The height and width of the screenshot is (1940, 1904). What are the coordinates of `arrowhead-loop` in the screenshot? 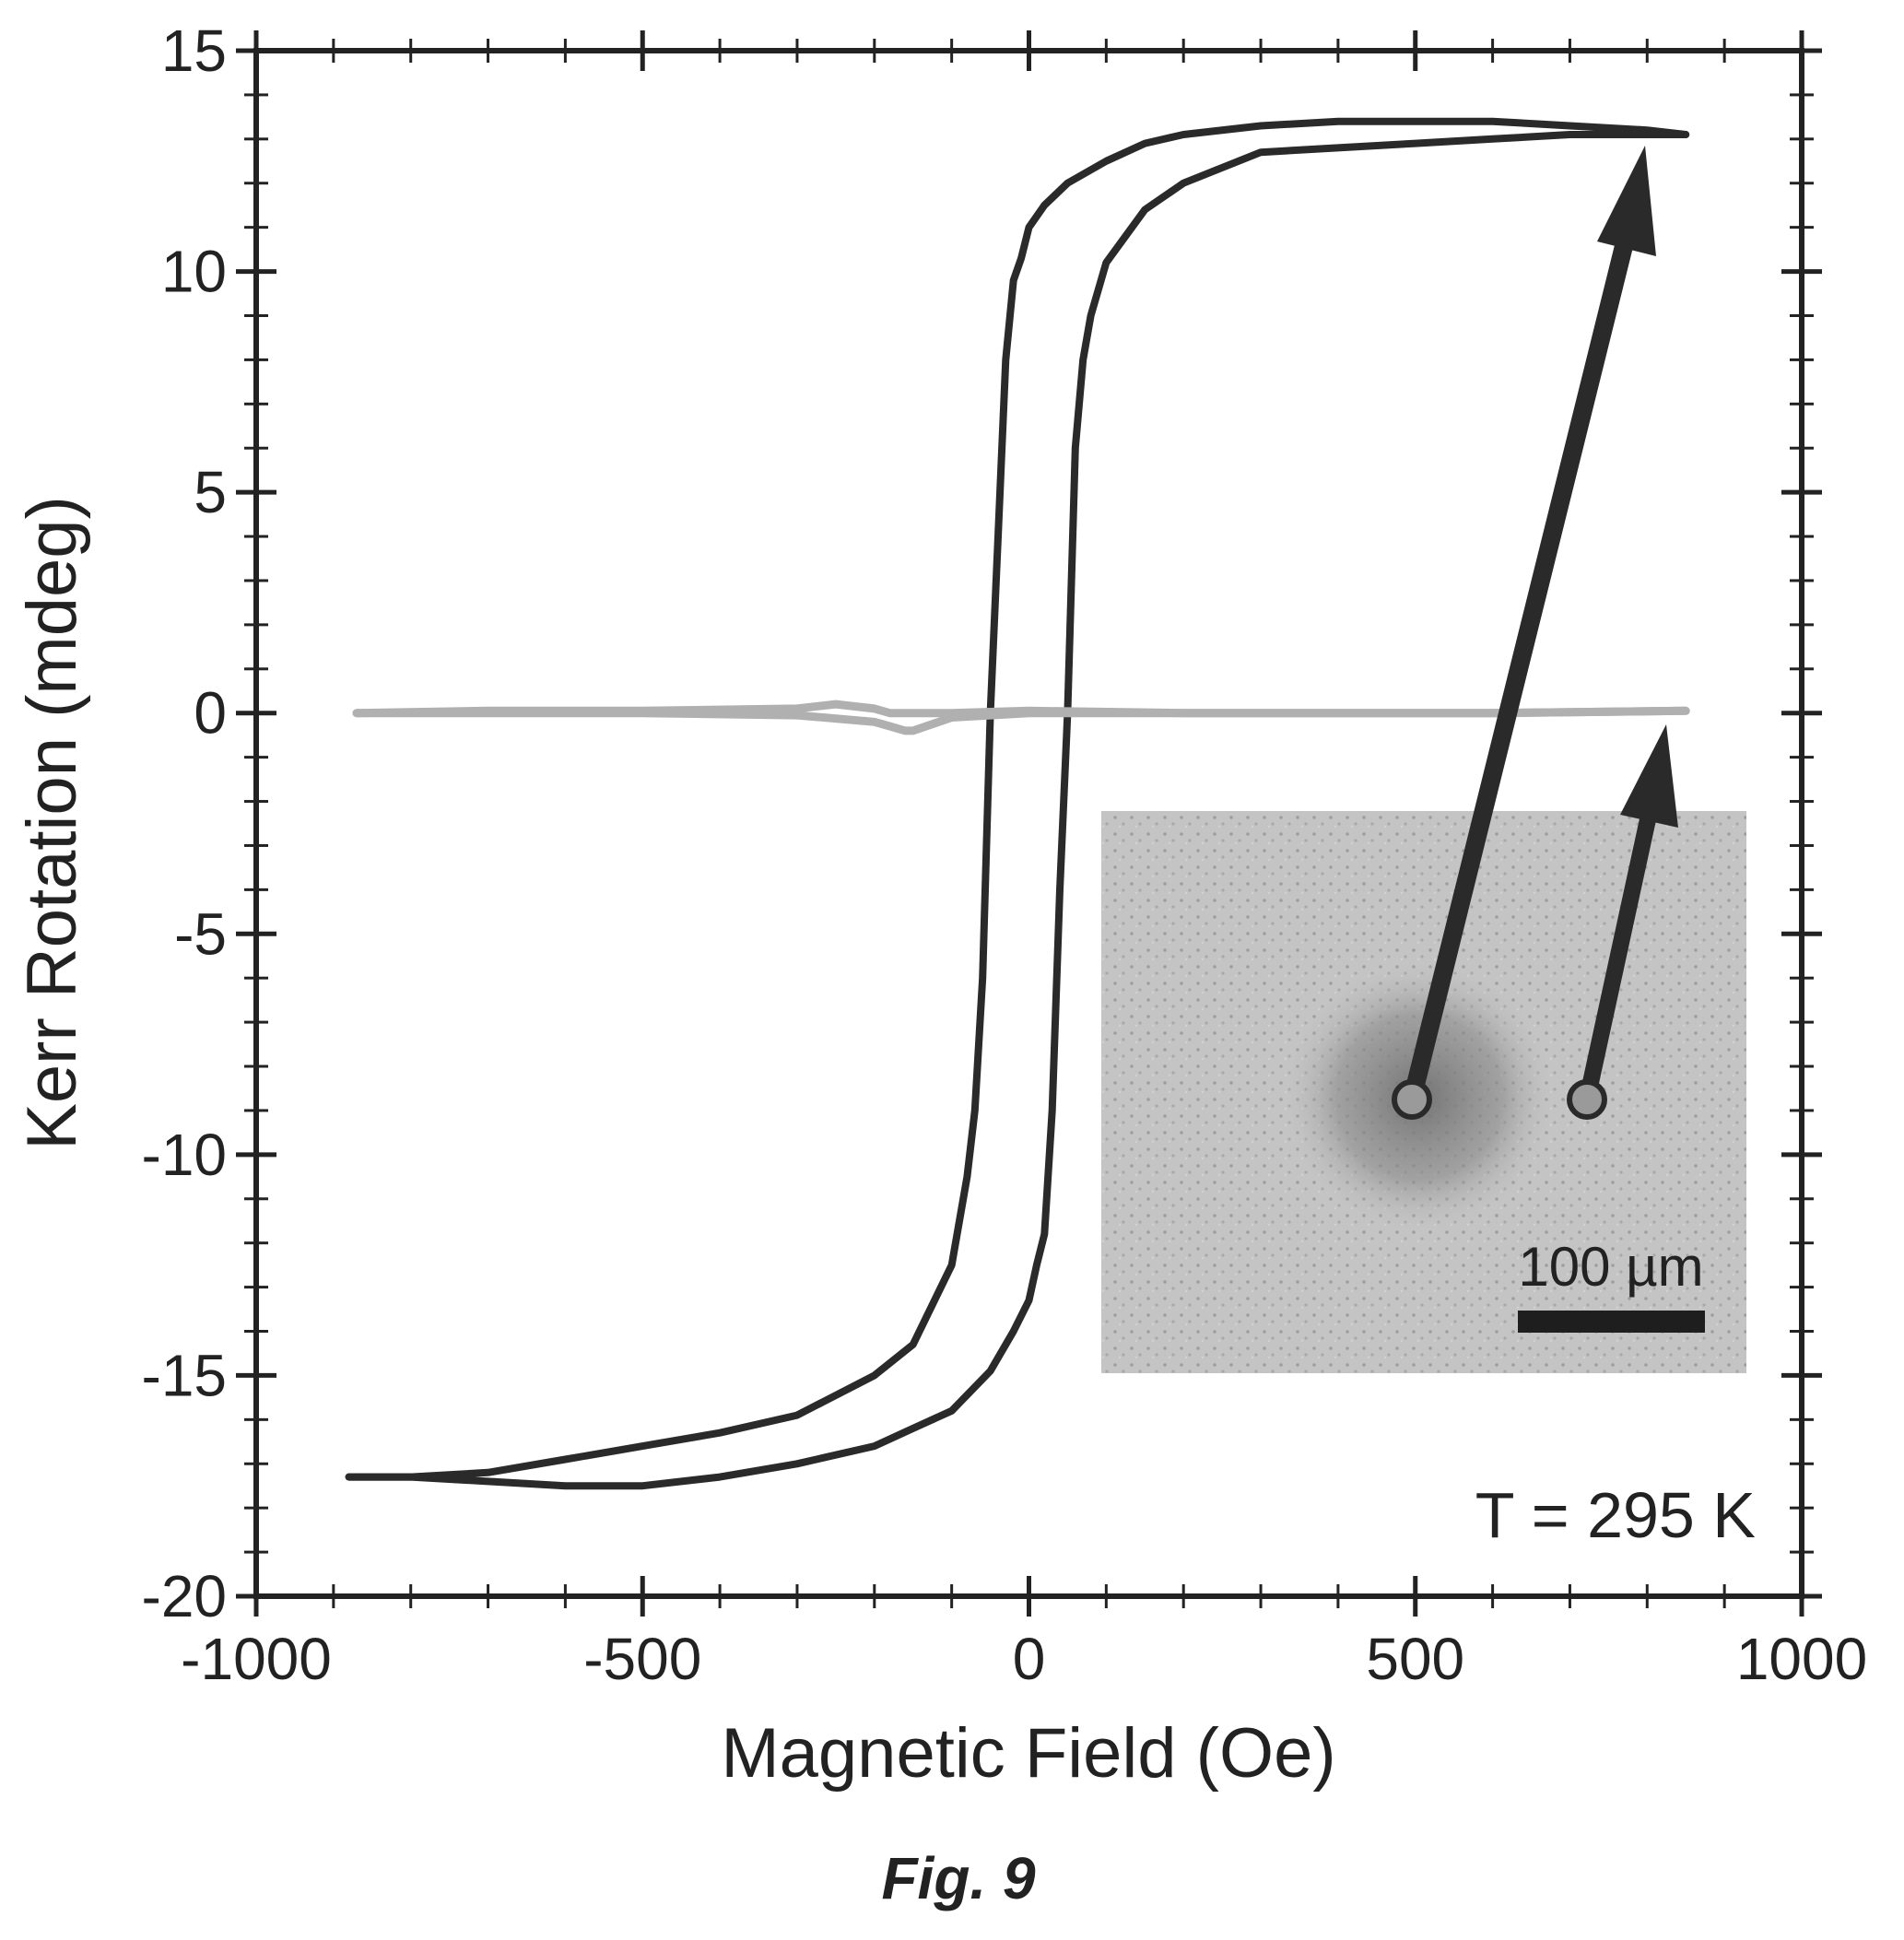 It's located at (1626, 201).